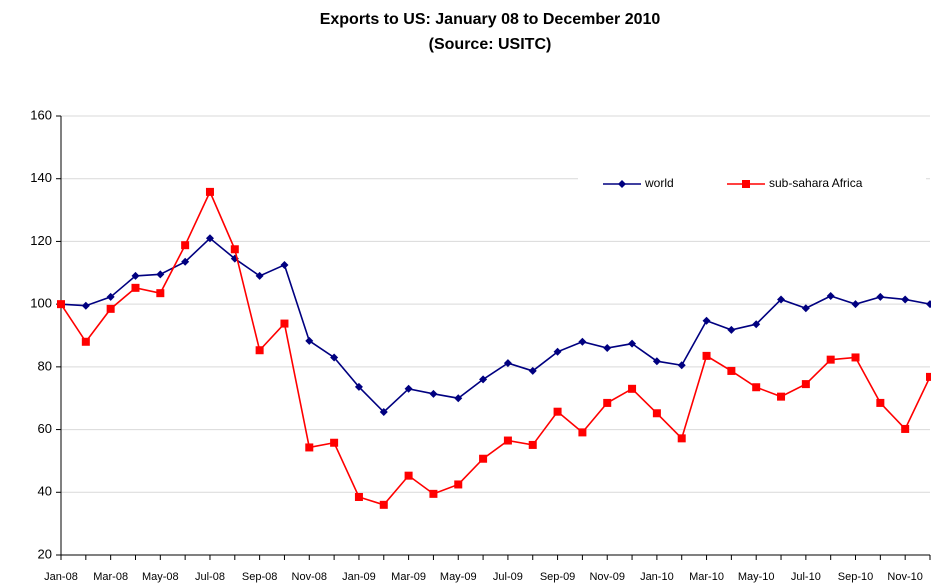 The height and width of the screenshot is (585, 931). I want to click on x-tick-label: Nov-10, so click(904, 577).